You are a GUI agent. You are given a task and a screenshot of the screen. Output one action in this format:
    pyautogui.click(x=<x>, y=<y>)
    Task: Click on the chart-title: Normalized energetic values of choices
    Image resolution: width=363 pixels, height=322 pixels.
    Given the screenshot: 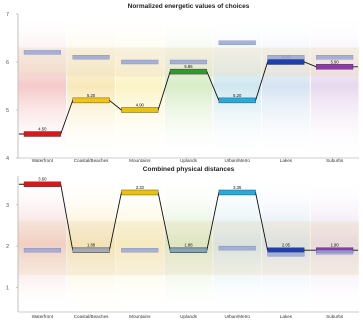 What is the action you would take?
    pyautogui.click(x=189, y=6)
    